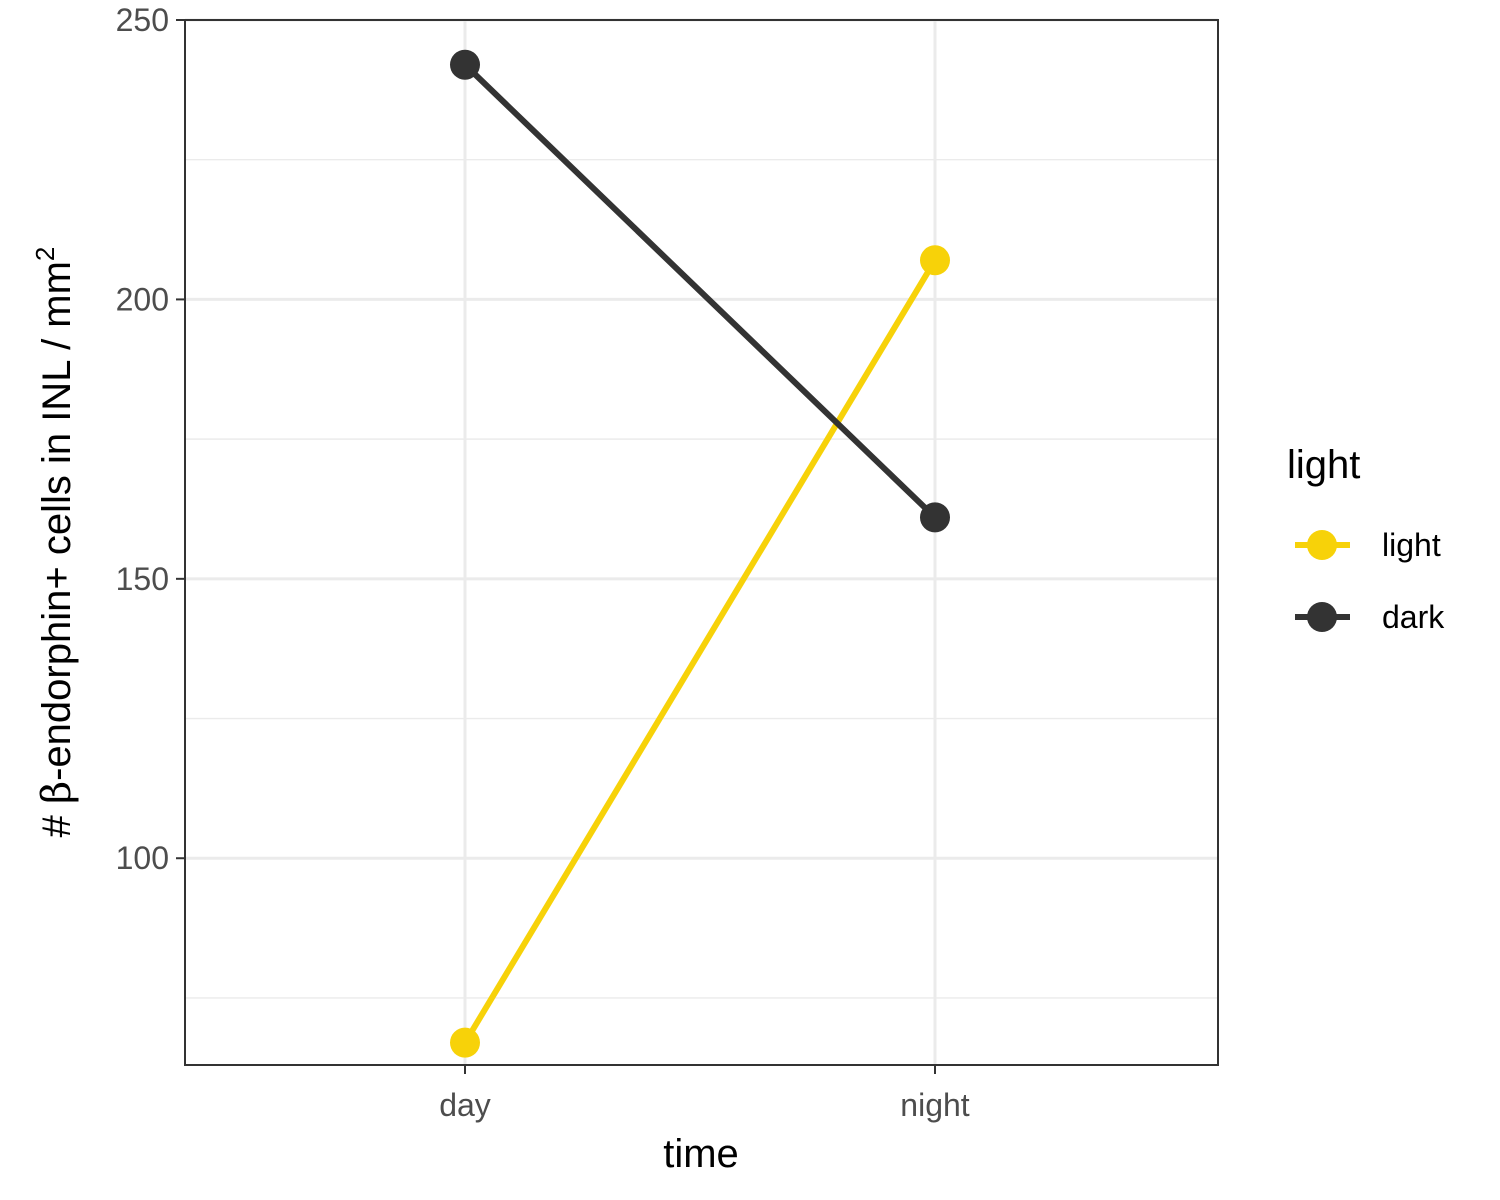  Describe the element at coordinates (142, 858) in the screenshot. I see `y-tick-label: 100` at that location.